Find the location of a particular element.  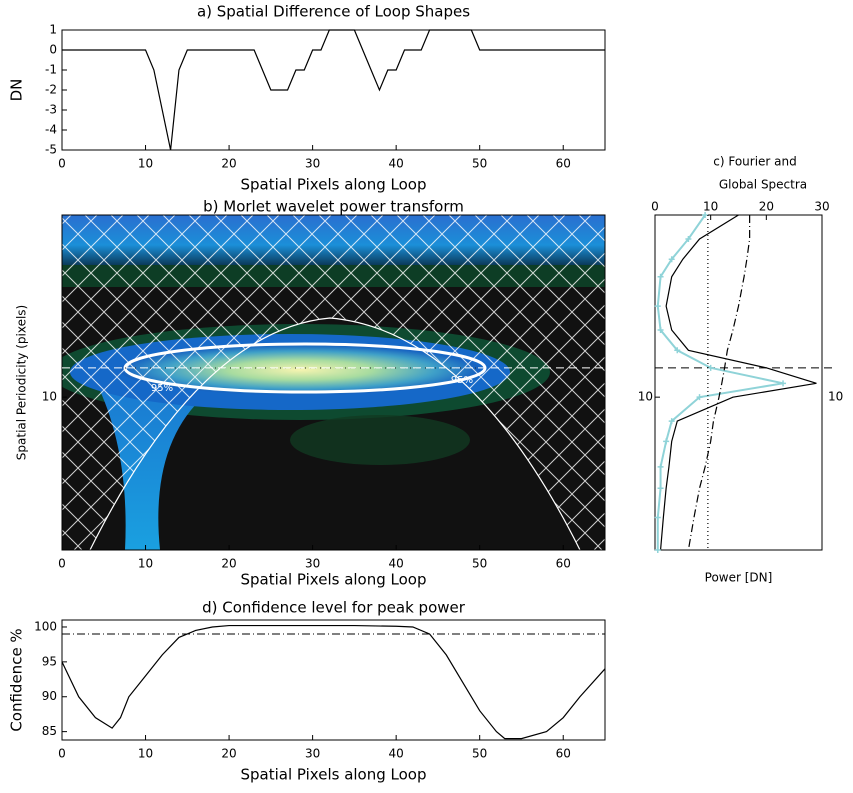

y-axis-label: DN is located at coordinates (17, 90).